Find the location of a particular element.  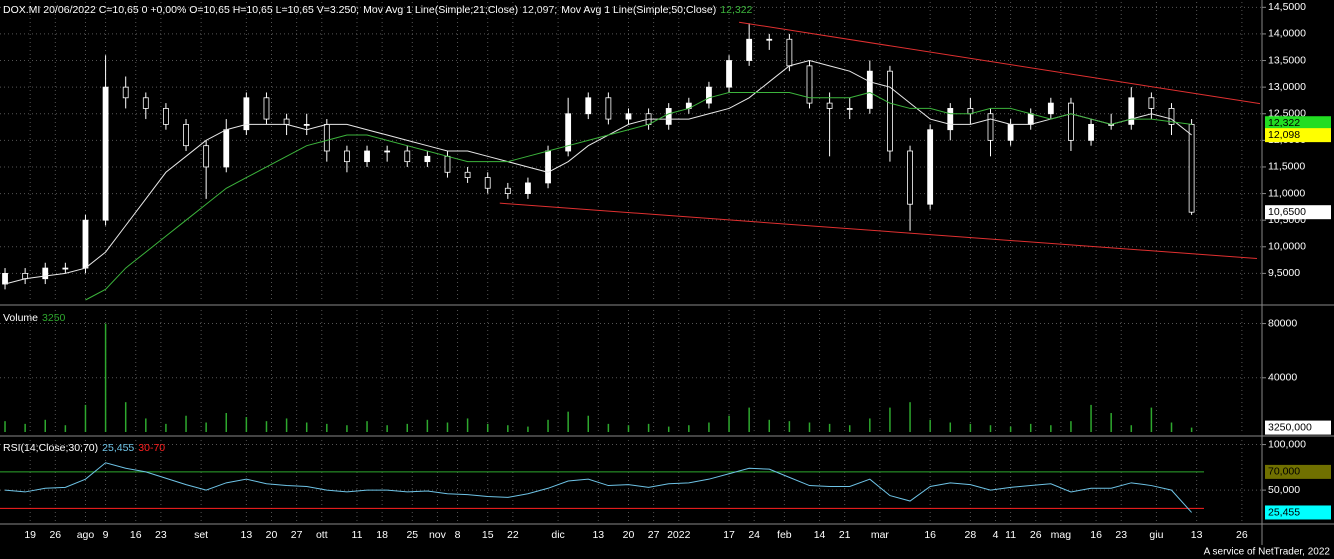

x-tick-label: 23 is located at coordinates (1121, 535).